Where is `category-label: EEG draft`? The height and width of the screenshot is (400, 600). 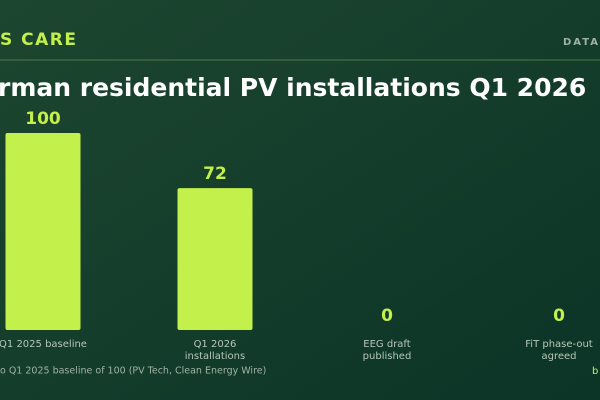
category-label: EEG draft is located at coordinates (386, 344).